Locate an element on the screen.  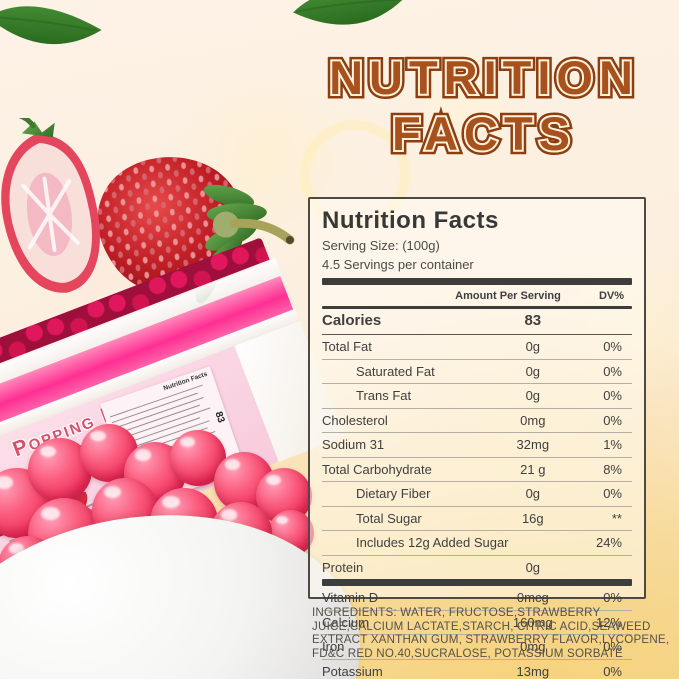
column-headers: Amount Per Serving DV% is located at coordinates (477, 295).